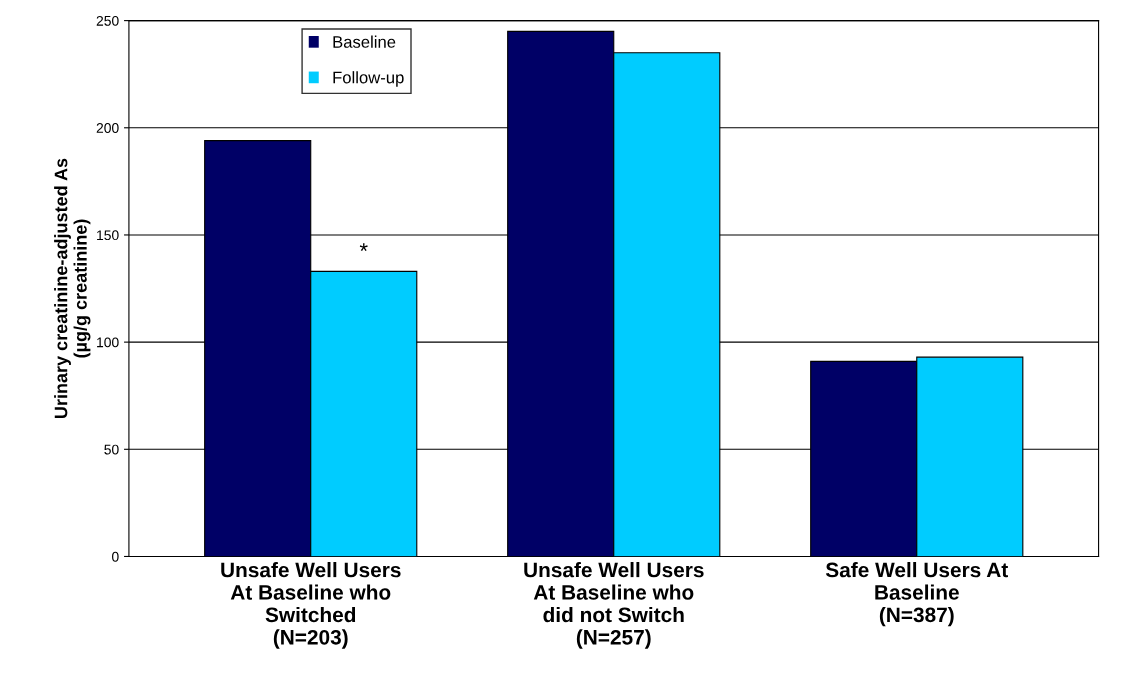 The width and height of the screenshot is (1121, 687). I want to click on annotation: *, so click(363, 247).